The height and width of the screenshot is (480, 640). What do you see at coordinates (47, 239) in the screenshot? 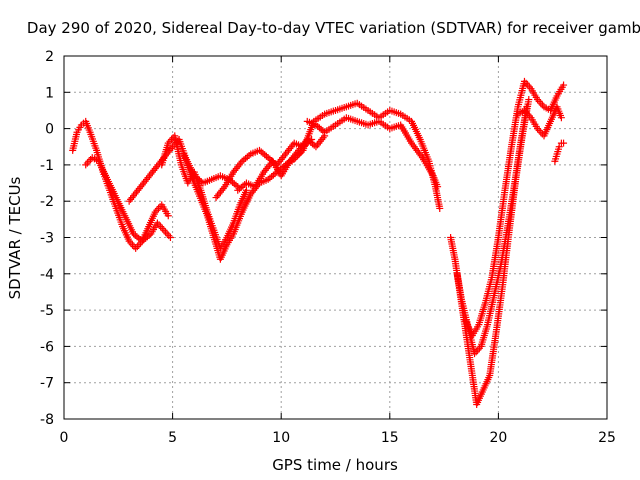
I see `y-tick-label: -3` at bounding box center [47, 239].